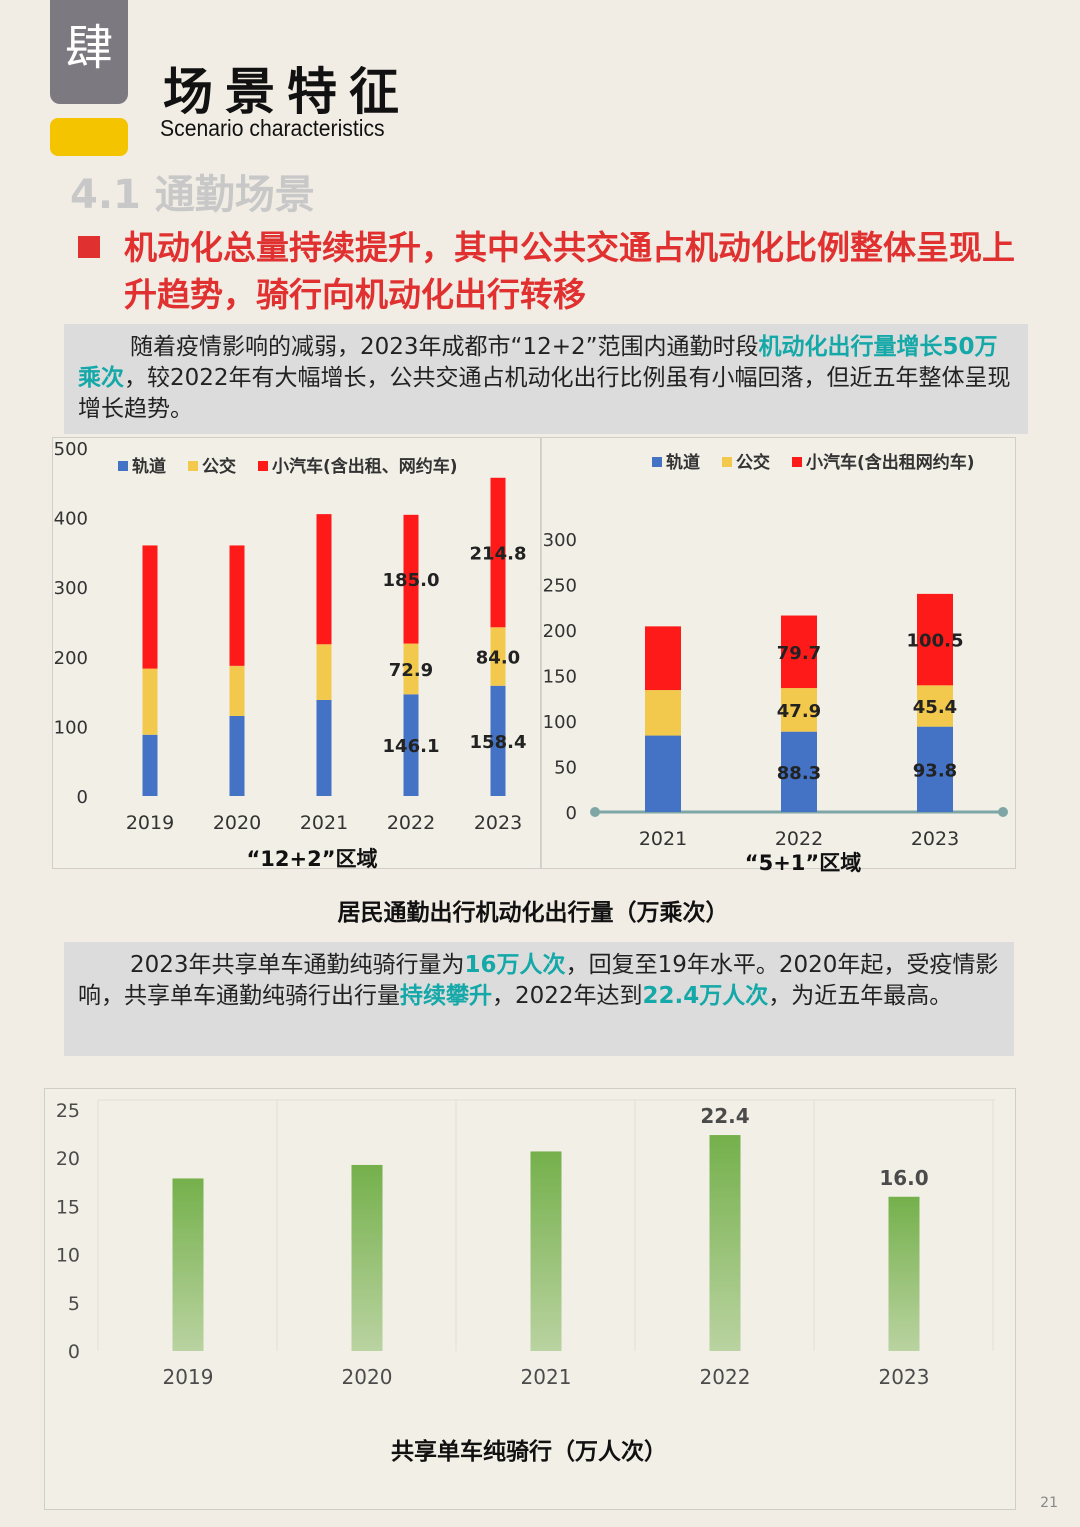  I want to click on p1-highlight: 机动化出行量增长50万乘次, so click(538, 362).